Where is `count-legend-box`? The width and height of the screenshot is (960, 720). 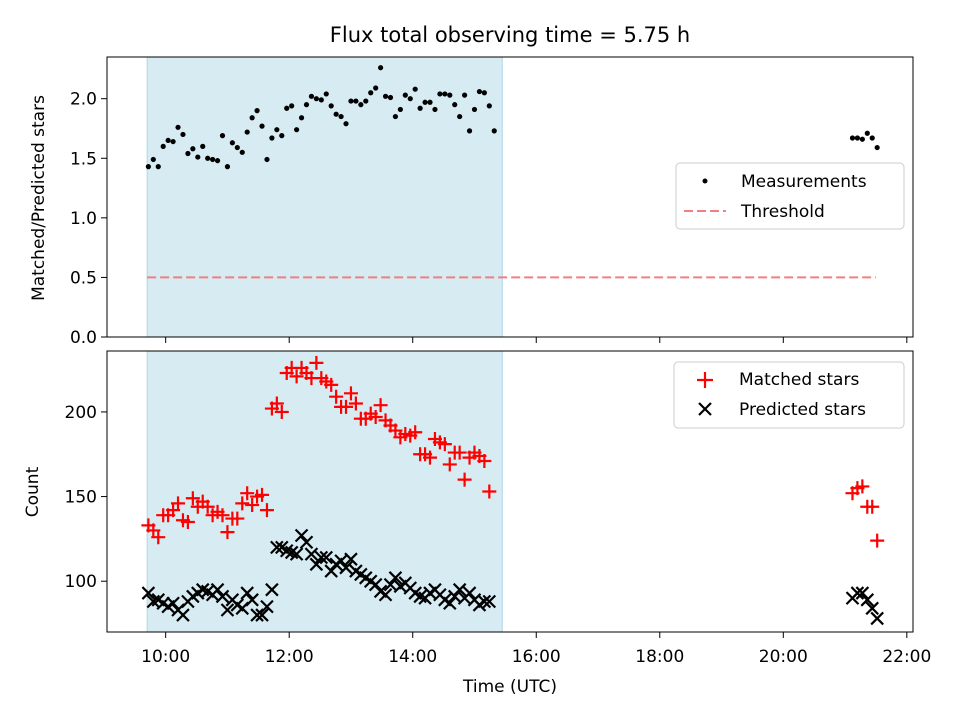 count-legend-box is located at coordinates (789, 395).